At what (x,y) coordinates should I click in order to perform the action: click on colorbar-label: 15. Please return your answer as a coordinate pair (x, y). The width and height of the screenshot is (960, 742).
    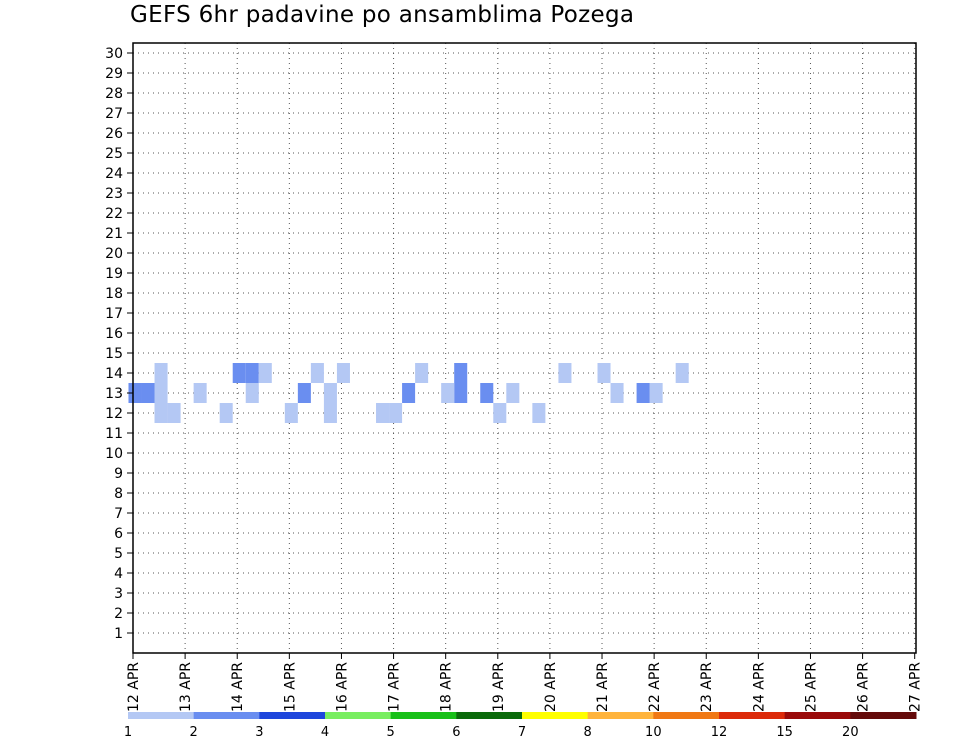
    Looking at the image, I should click on (784, 732).